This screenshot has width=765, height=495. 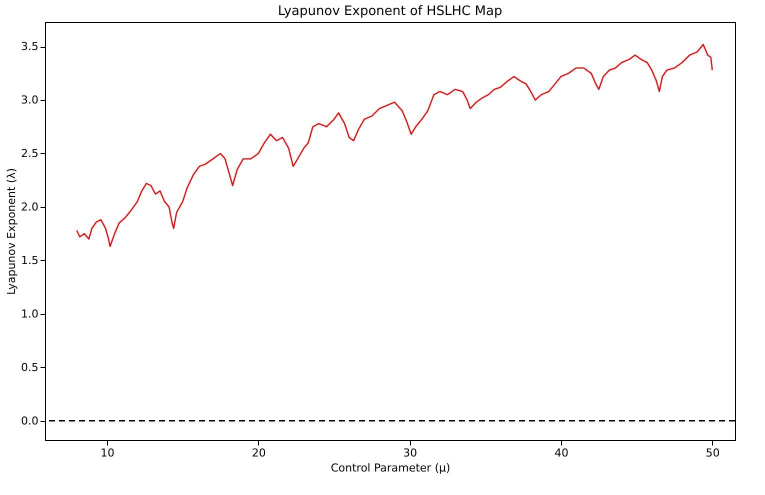 What do you see at coordinates (259, 453) in the screenshot?
I see `x-tick-label: 20` at bounding box center [259, 453].